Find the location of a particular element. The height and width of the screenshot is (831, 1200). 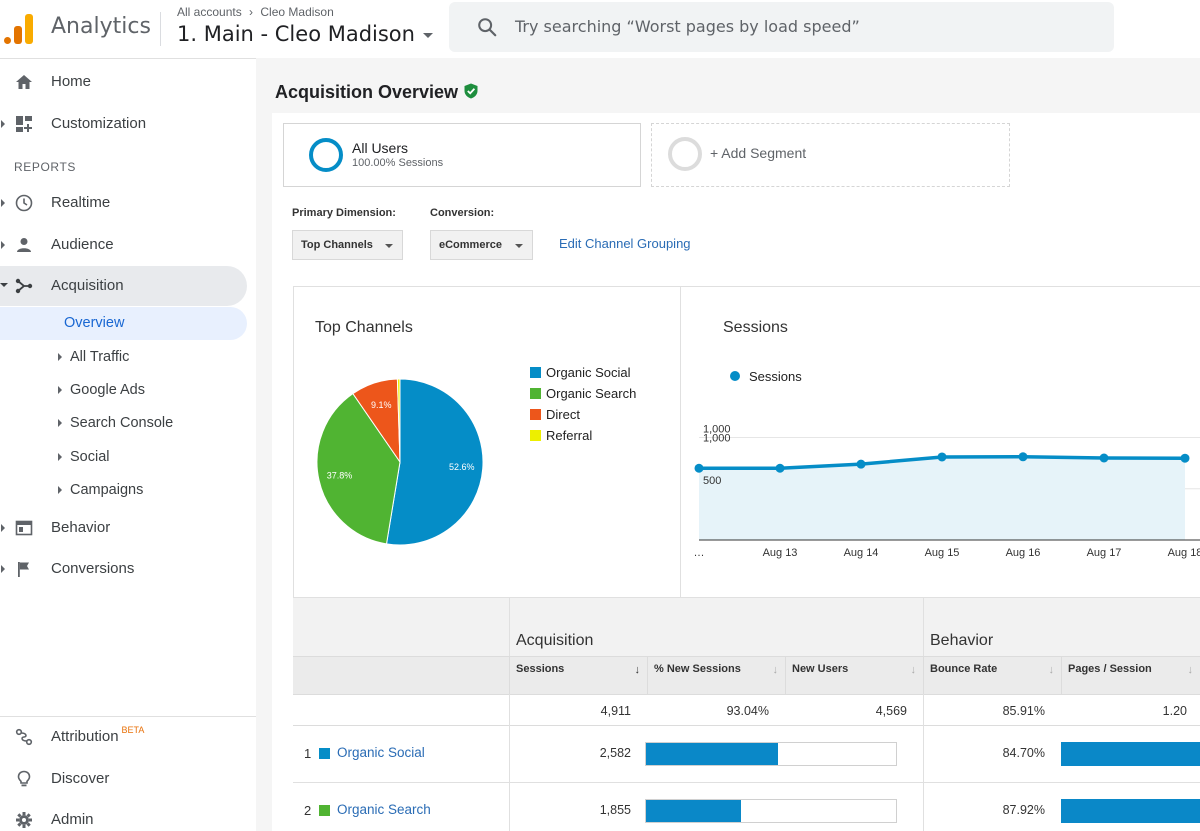

row-sessions: 2,582 is located at coordinates (615, 753).